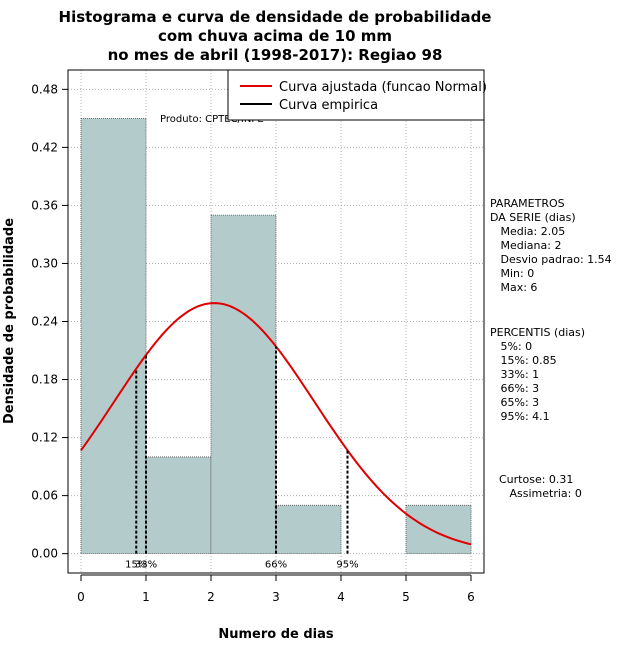 This screenshot has width=640, height=660. I want to click on legend-label-normal: Curva ajustada (funcao Normal), so click(383, 87).